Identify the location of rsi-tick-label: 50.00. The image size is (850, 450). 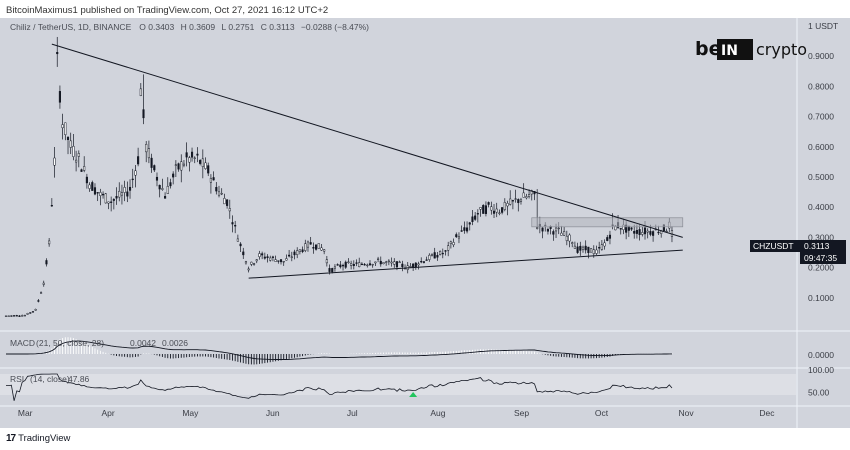
(819, 393).